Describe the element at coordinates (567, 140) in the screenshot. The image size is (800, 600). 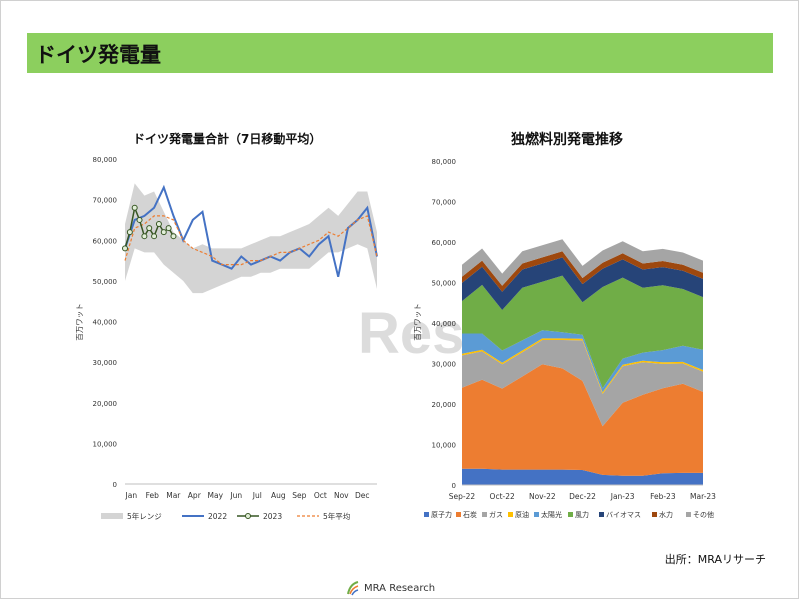
I see `chart2-title: 独燃料別発電推移` at that location.